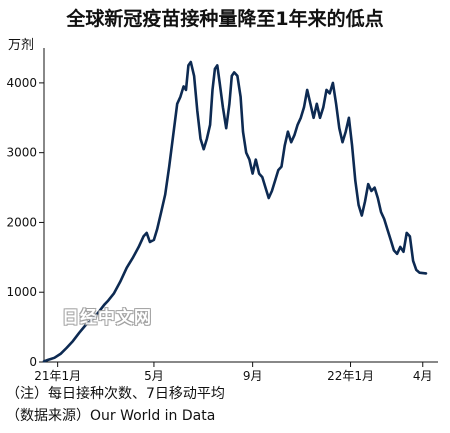 The height and width of the screenshot is (433, 450). I want to click on chart-source: （数据来源）Our World in Data, so click(111, 416).